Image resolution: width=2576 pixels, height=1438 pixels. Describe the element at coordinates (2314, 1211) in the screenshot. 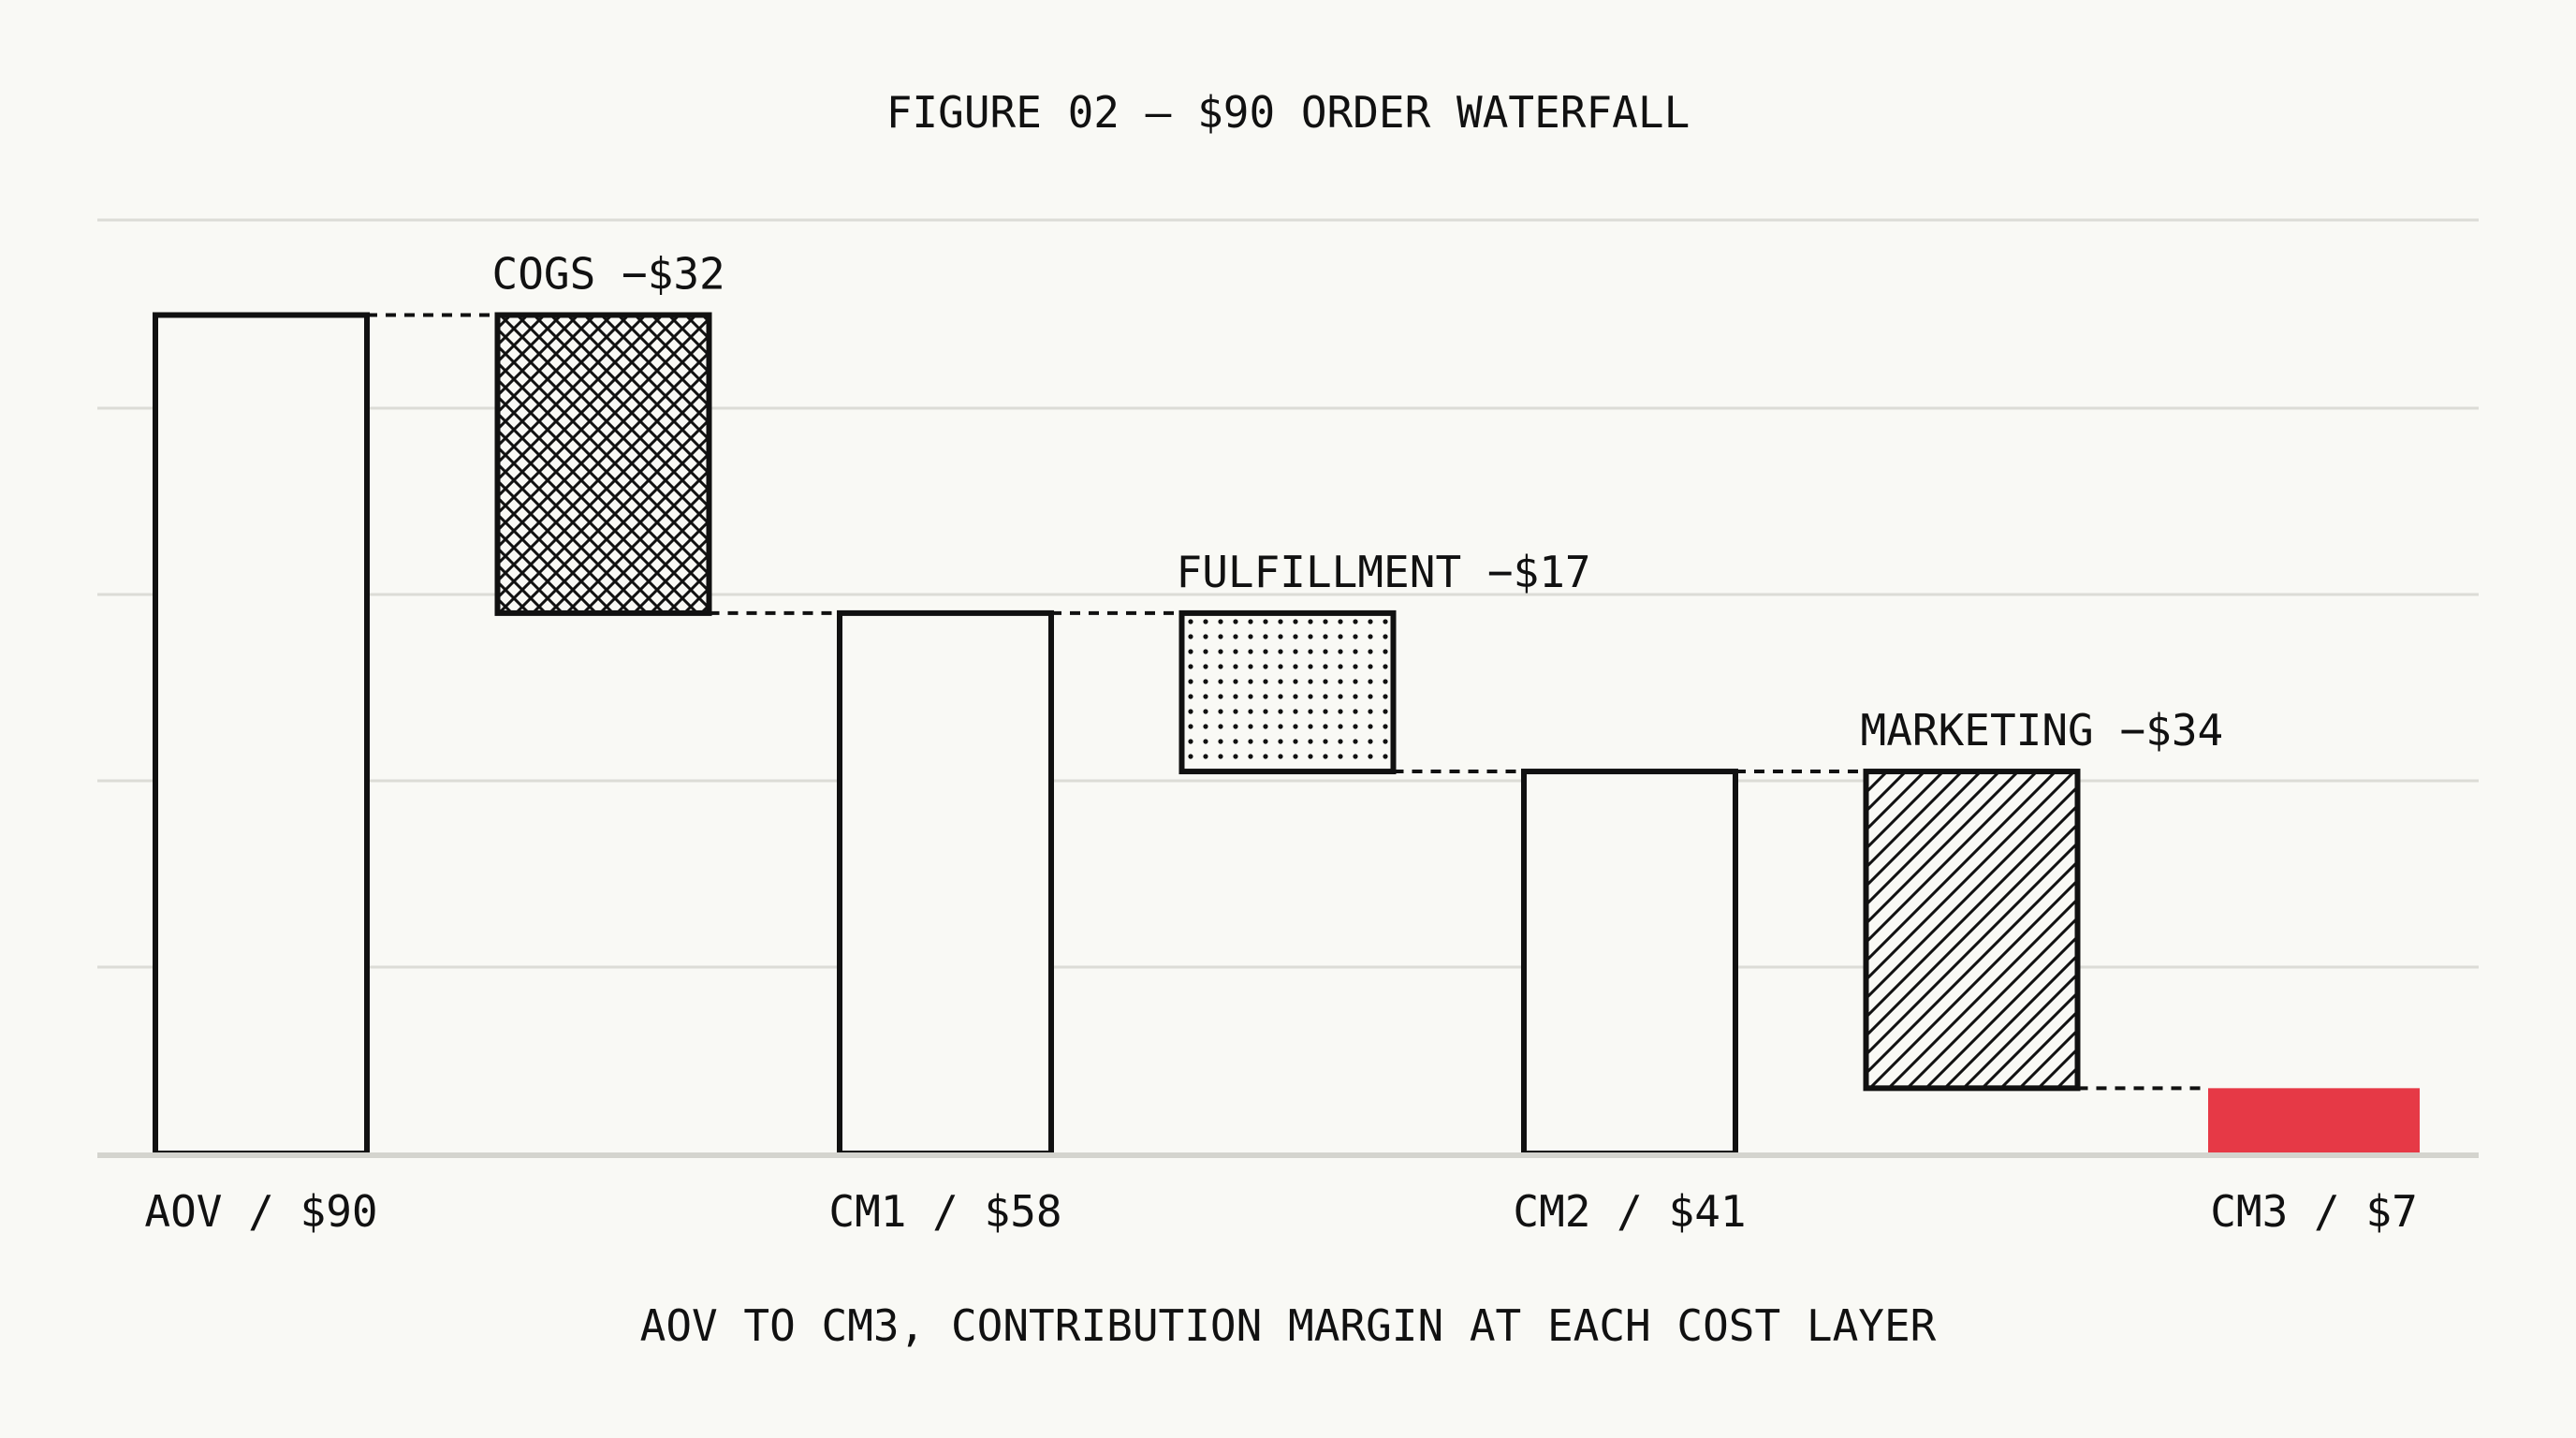

I see `x-tick-label: CM3 / $7` at that location.